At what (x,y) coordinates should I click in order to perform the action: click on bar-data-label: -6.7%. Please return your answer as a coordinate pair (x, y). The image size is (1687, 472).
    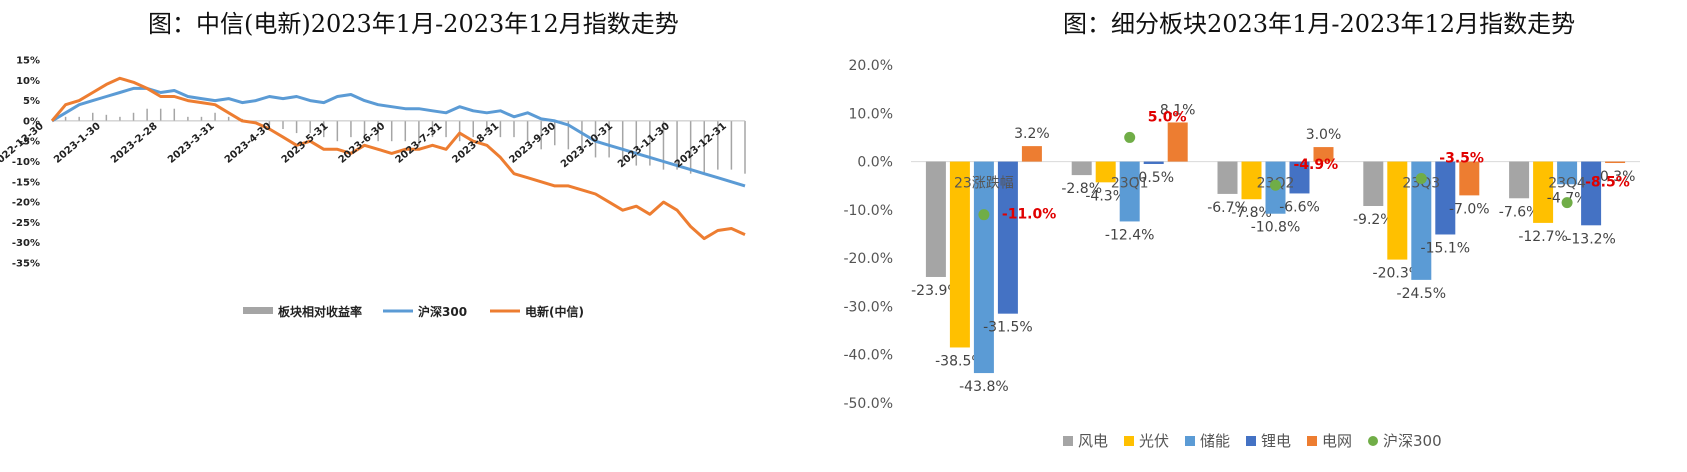
    Looking at the image, I should click on (1227, 208).